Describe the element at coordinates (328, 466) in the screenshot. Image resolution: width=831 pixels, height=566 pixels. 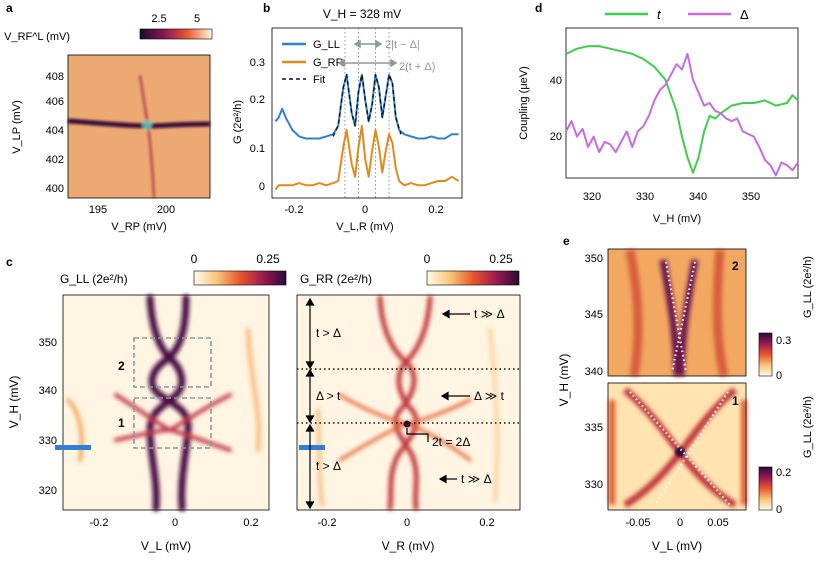
I see `region-label-lower: t > Δ` at that location.